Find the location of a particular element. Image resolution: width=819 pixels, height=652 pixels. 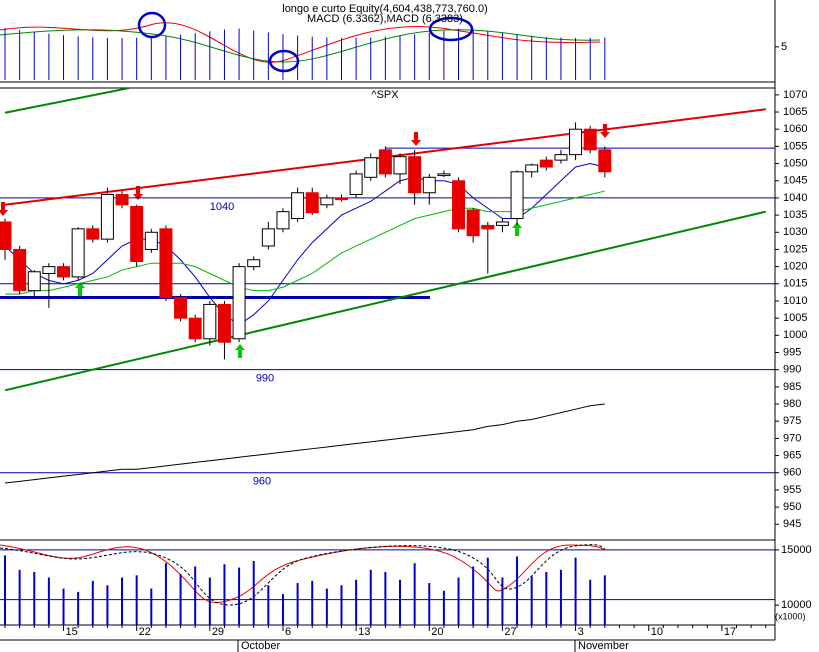

y-tick-label: 10000 is located at coordinates (796, 605).